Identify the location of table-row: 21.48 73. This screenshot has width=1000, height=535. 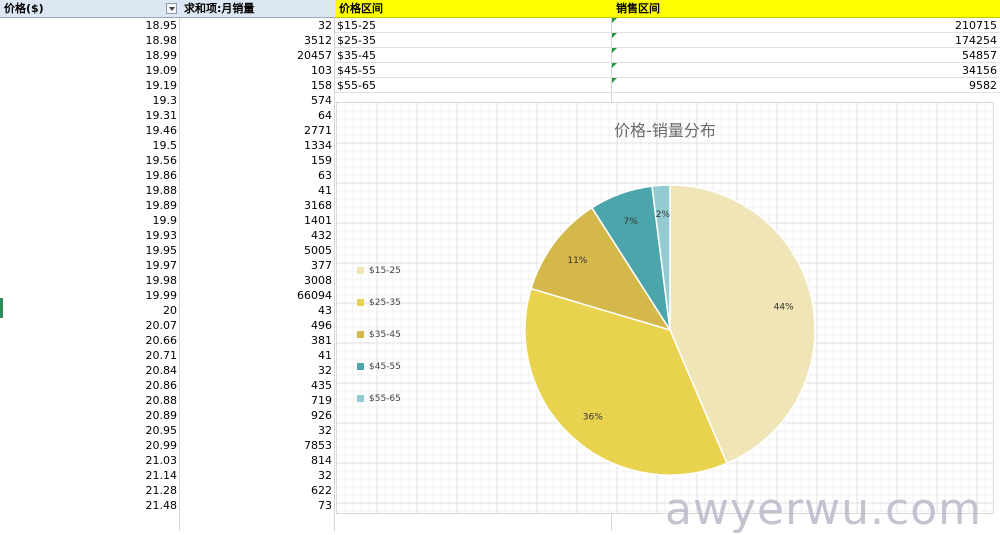
(167, 505).